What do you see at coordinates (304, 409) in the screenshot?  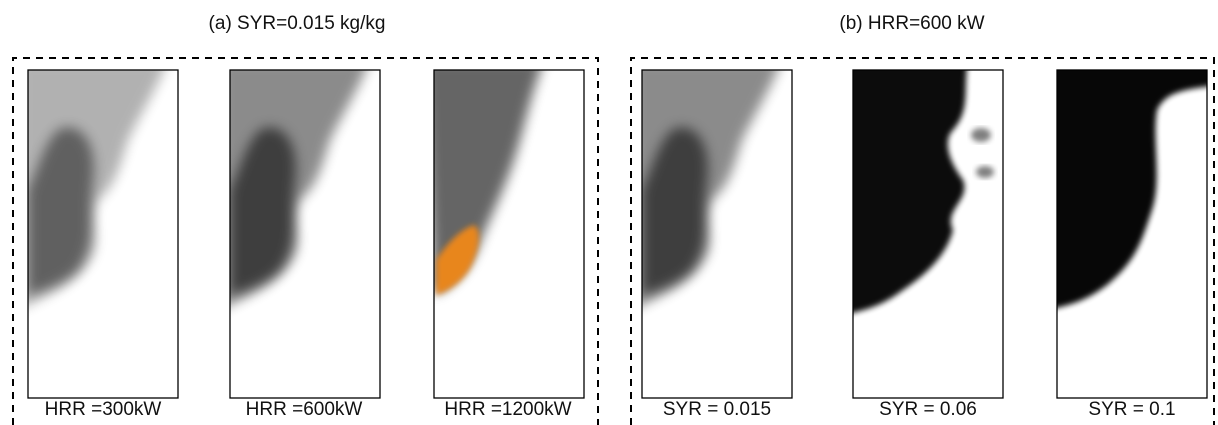 I see `image-caption: HRR =600kW` at bounding box center [304, 409].